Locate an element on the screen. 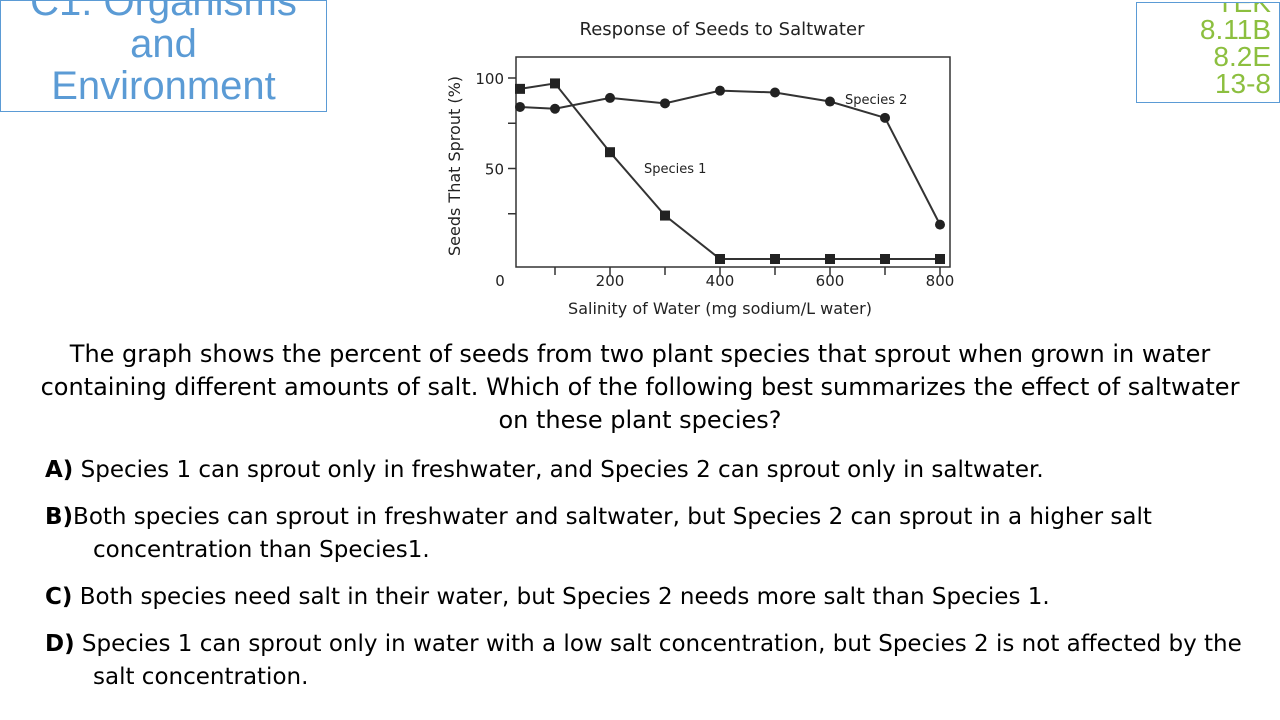 This screenshot has height=720, width=1280. y-tick-label-0: 50 is located at coordinates (494, 170).